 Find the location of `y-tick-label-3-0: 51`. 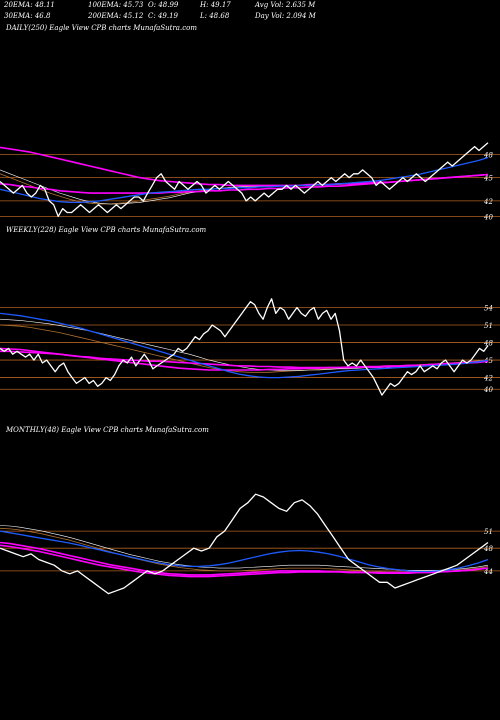

y-tick-label-3-0: 51 is located at coordinates (488, 532).